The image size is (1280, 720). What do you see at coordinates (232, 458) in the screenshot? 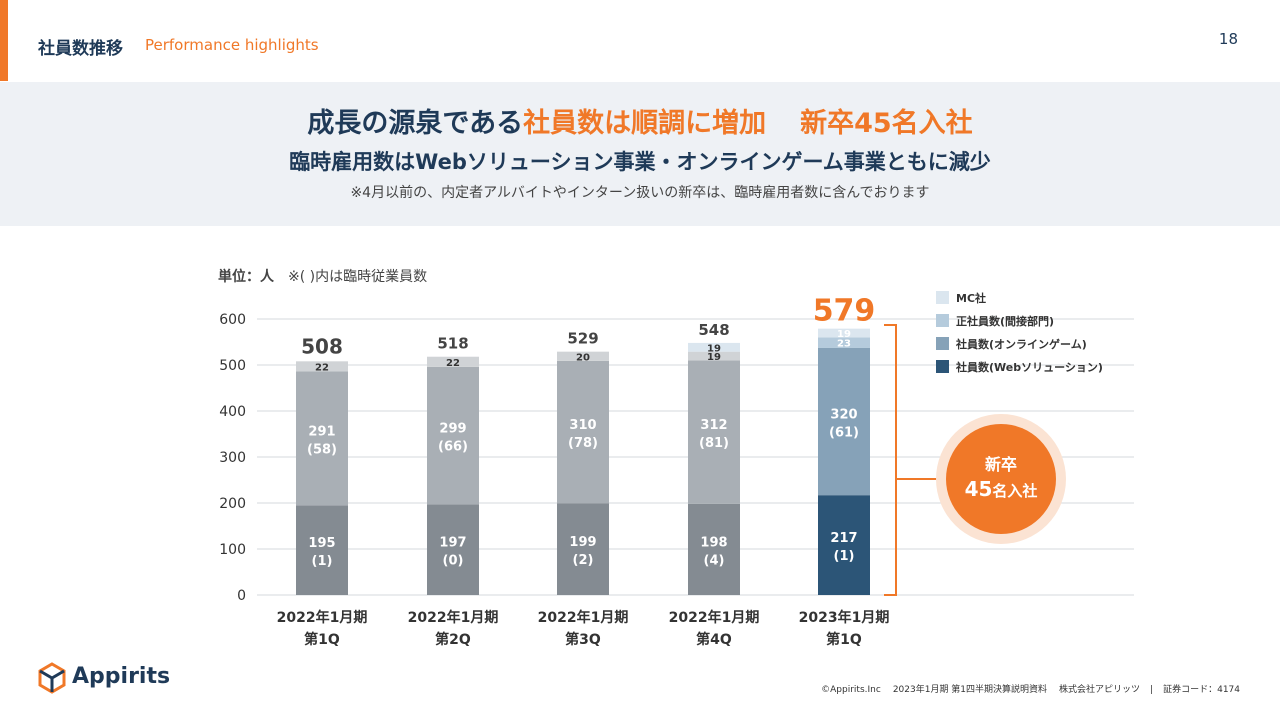
I see `y-tick-label: 300` at bounding box center [232, 458].